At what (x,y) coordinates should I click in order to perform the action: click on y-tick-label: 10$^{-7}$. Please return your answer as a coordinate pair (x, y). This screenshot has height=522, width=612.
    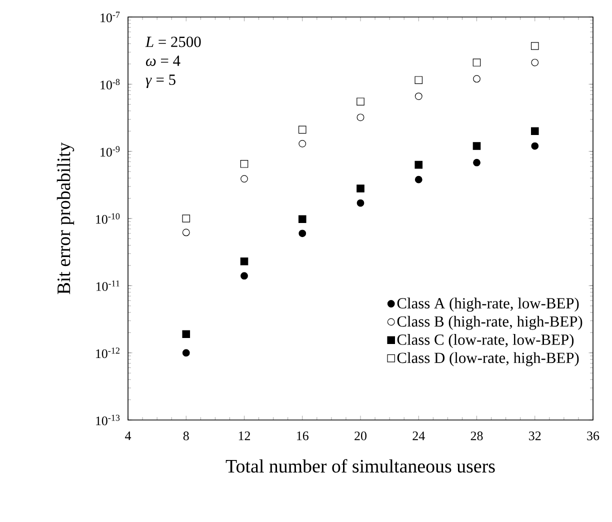
    Looking at the image, I should click on (110, 17).